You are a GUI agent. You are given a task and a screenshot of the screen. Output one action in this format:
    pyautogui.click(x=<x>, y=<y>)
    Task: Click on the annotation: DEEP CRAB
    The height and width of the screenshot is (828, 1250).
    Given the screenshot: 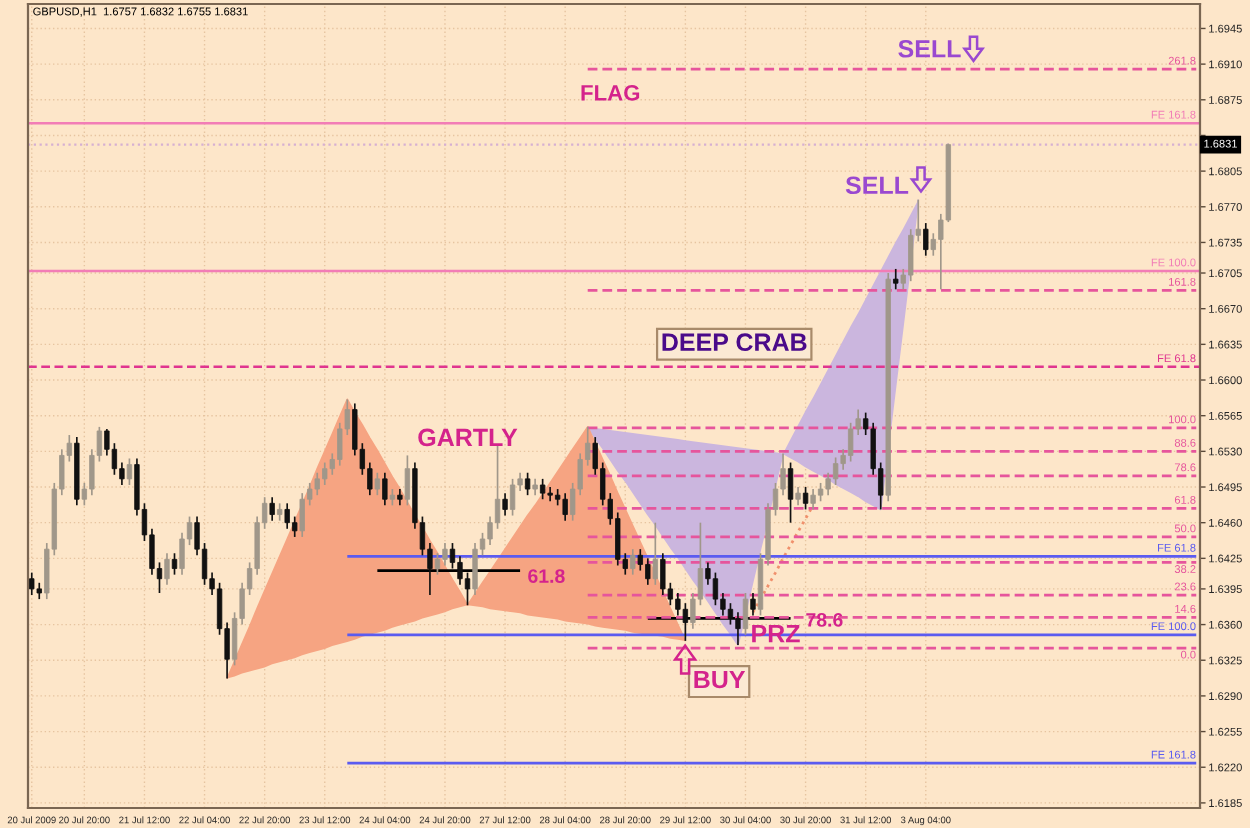 What is the action you would take?
    pyautogui.click(x=734, y=342)
    